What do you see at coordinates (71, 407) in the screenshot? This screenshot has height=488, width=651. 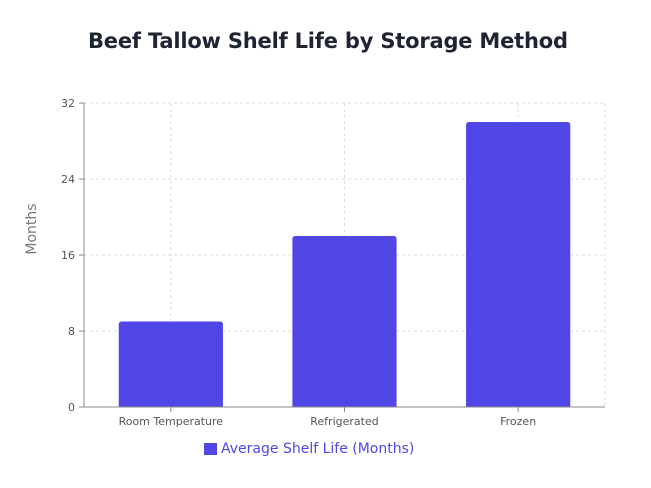 I see `y-tick-label: 0` at bounding box center [71, 407].